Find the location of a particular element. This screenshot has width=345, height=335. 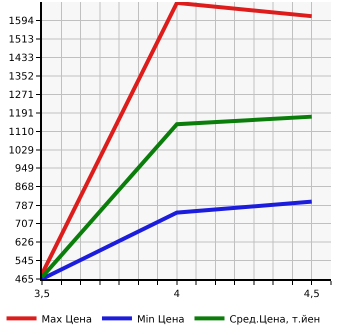

x-tick-label: 4,5 is located at coordinates (312, 294).